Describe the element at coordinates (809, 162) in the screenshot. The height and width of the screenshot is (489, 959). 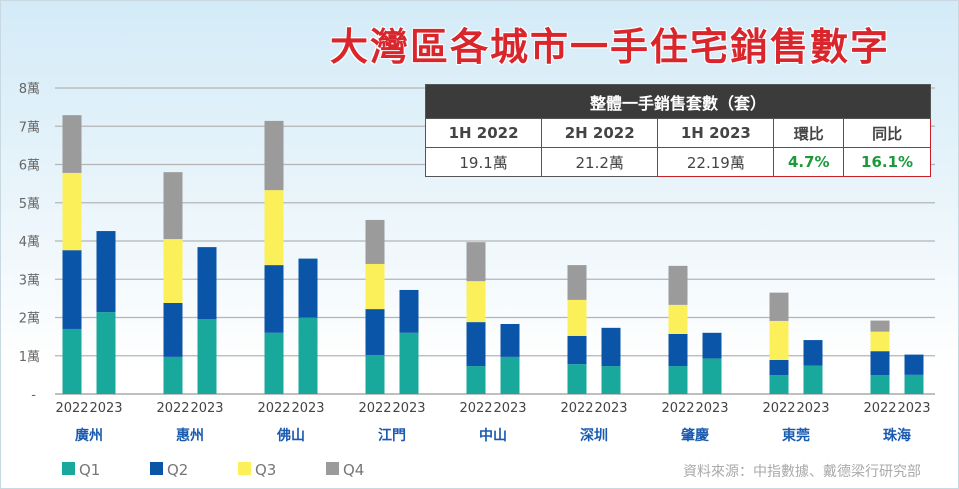
I see `cell-value-qoq: 4.7%` at that location.